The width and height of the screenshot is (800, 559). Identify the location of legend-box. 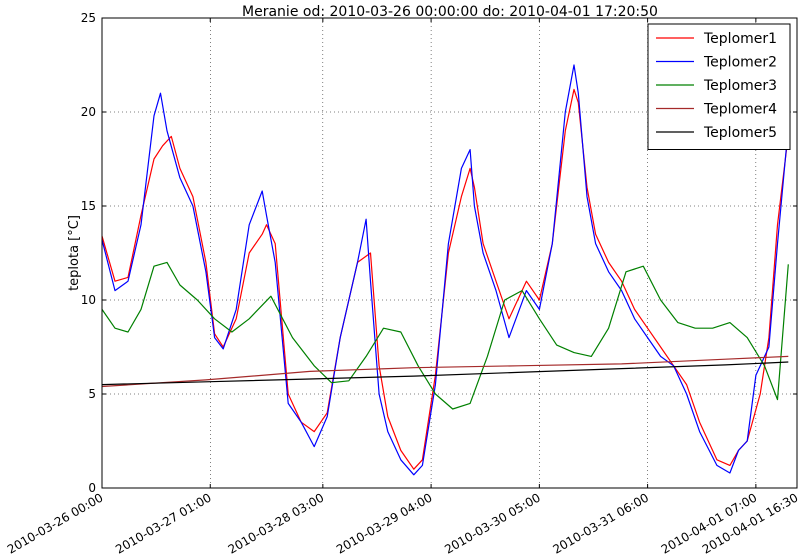
(719, 86).